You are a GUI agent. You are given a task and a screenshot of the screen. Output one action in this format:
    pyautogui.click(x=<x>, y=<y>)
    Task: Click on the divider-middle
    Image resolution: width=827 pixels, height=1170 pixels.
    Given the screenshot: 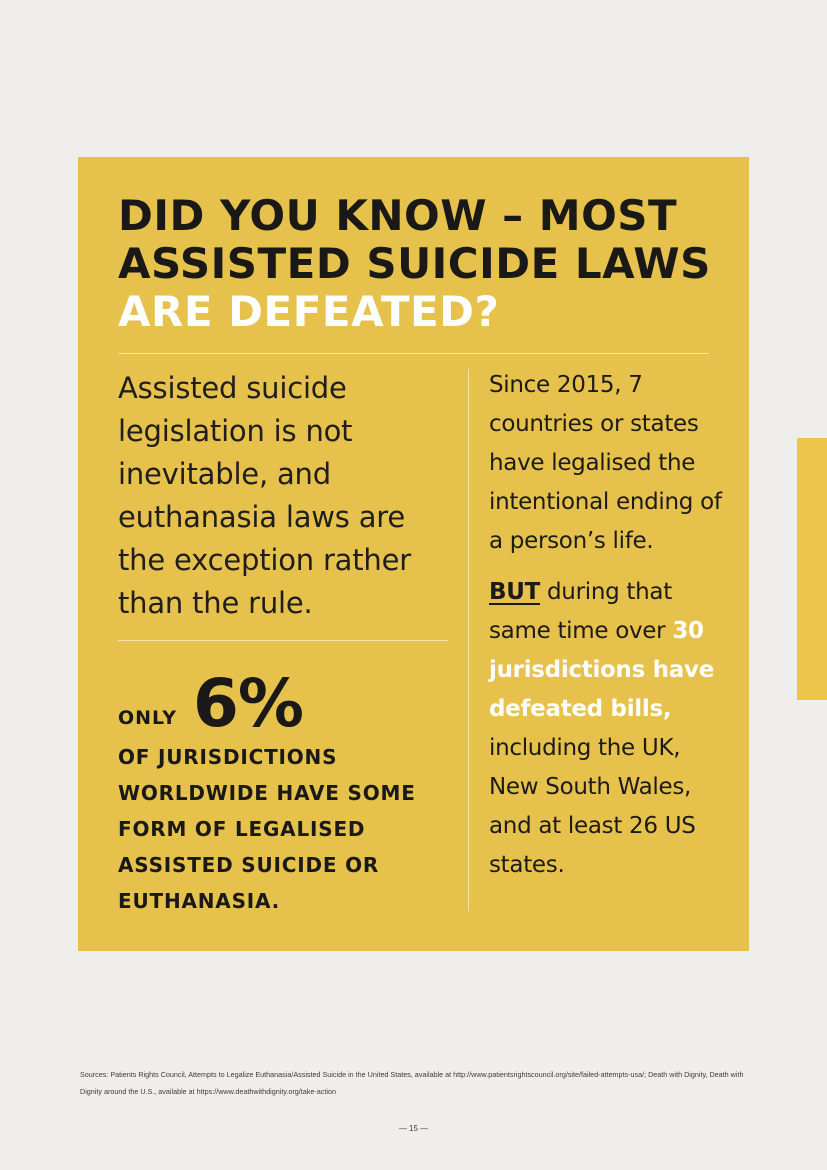 What is the action you would take?
    pyautogui.click(x=283, y=640)
    